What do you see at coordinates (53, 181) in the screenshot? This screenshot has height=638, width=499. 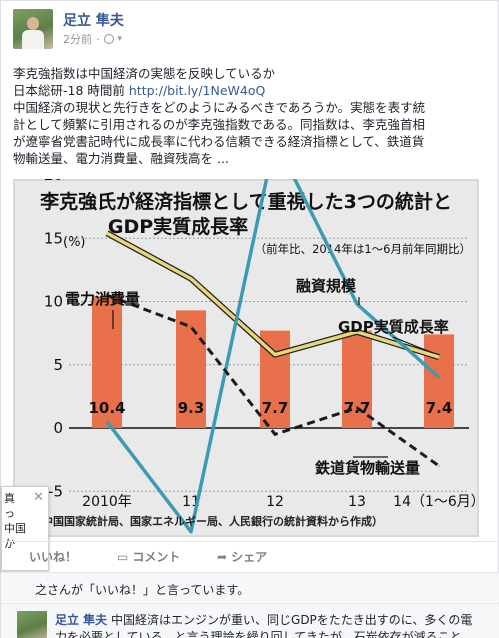 I see `y-tick-label: 20` at bounding box center [53, 181].